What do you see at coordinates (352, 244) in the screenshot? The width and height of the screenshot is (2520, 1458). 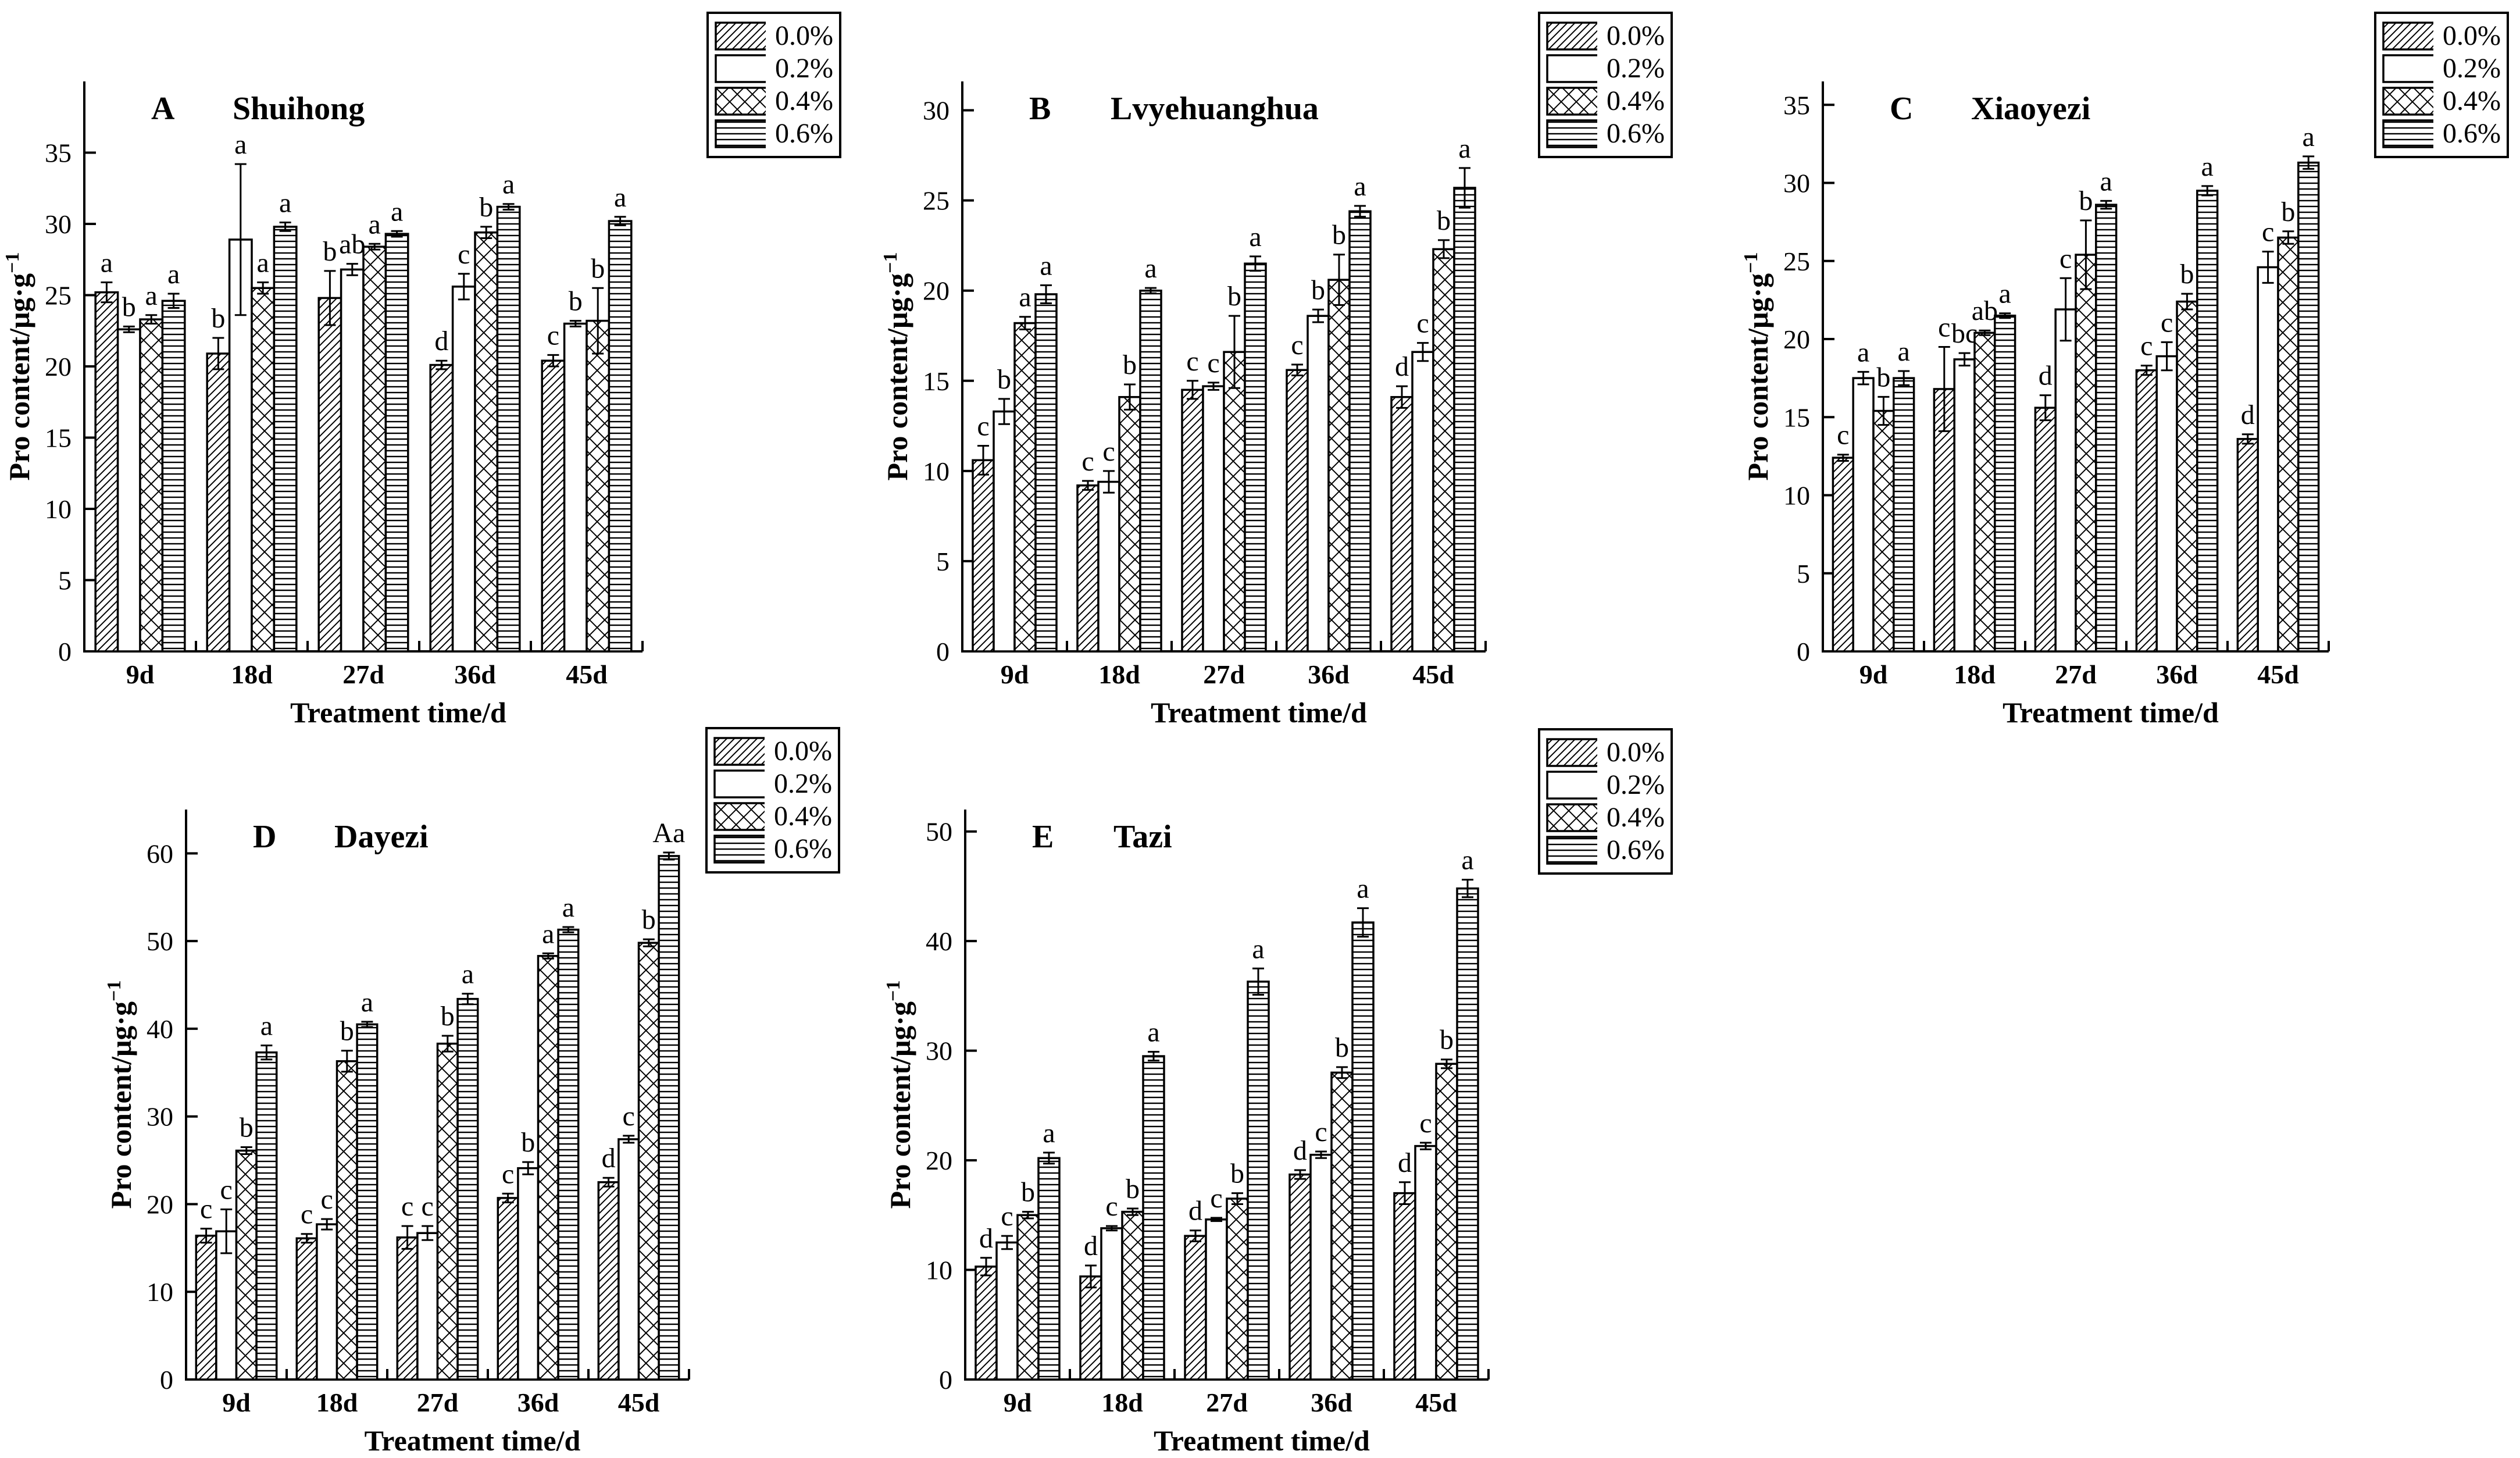 I see `sig-letter: ab` at bounding box center [352, 244].